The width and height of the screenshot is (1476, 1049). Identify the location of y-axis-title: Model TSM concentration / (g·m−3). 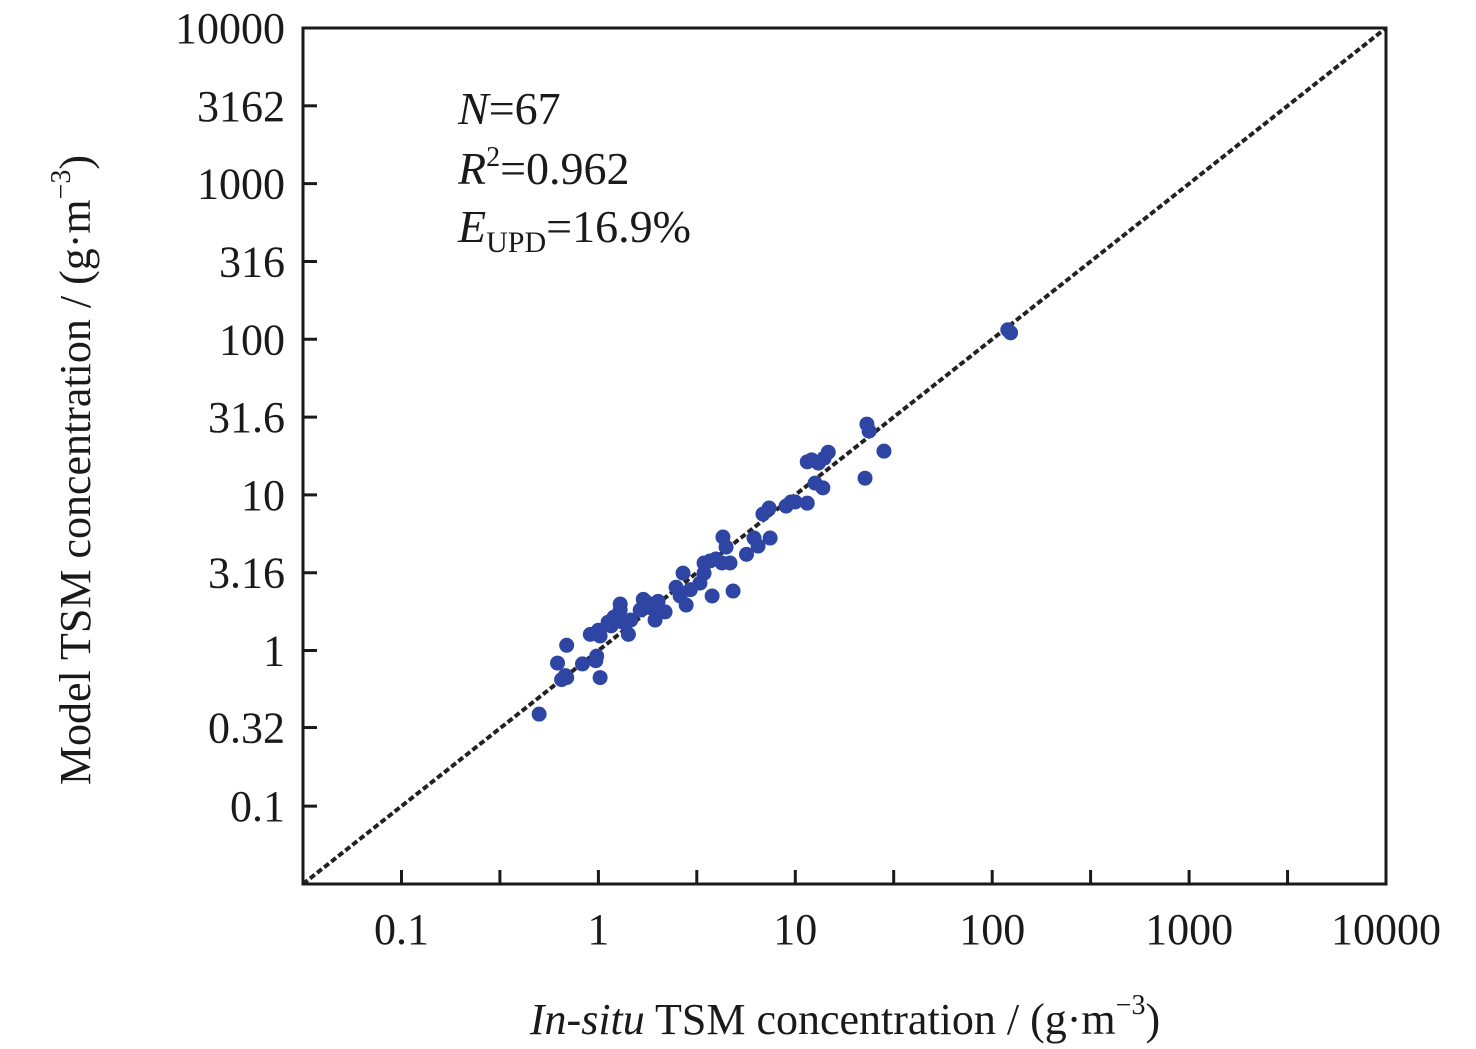
(73, 470).